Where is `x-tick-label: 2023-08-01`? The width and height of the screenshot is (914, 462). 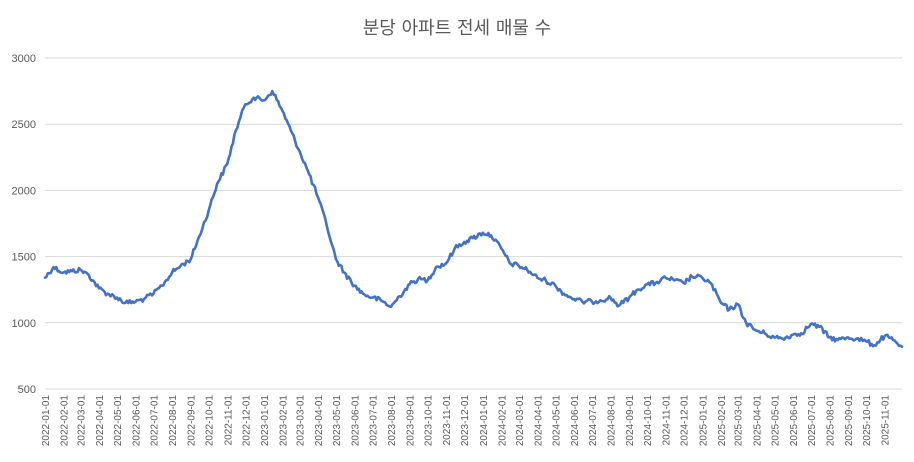
x-tick-label: 2023-08-01 is located at coordinates (392, 421).